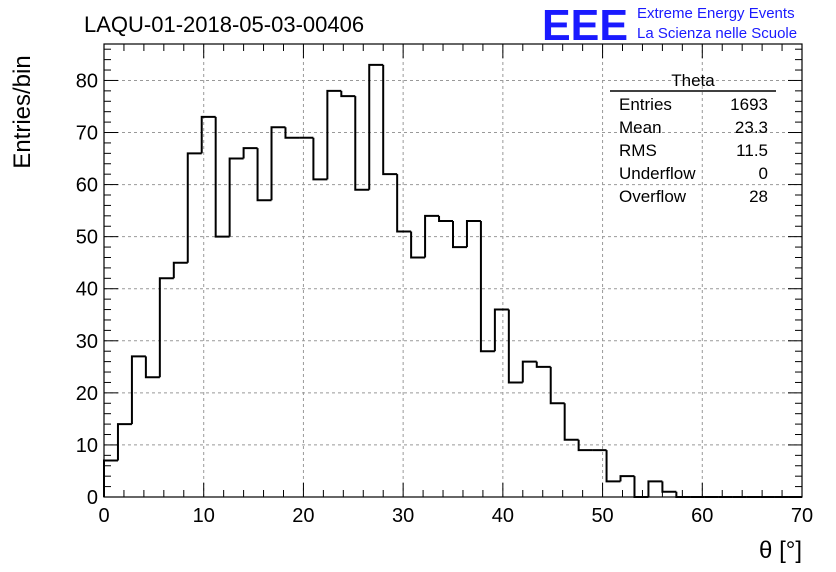  Describe the element at coordinates (763, 173) in the screenshot. I see `stats-value-underflow: 0` at that location.